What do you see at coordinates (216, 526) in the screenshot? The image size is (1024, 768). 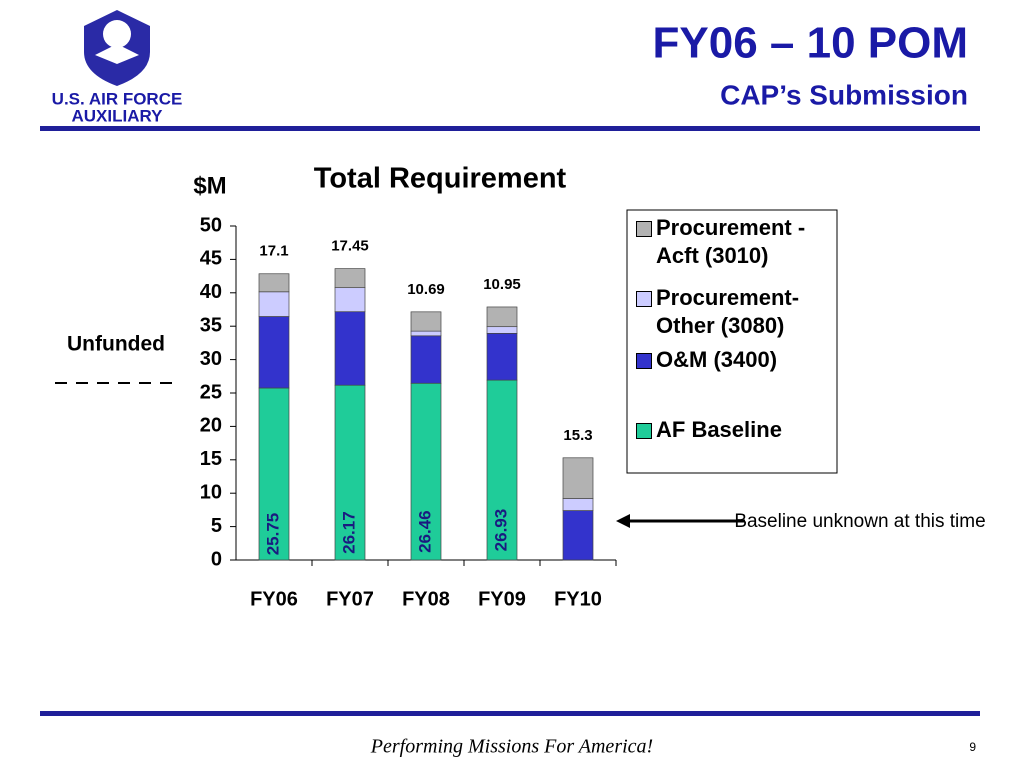 I see `y-tick-label: 5` at bounding box center [216, 526].